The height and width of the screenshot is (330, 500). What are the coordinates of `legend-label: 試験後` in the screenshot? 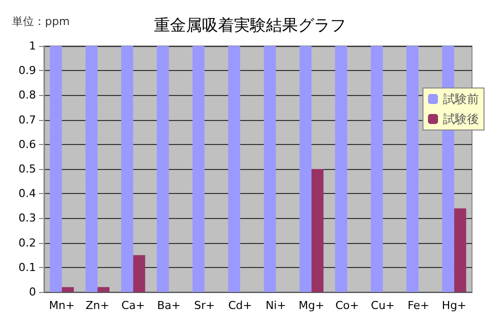 It's located at (461, 119).